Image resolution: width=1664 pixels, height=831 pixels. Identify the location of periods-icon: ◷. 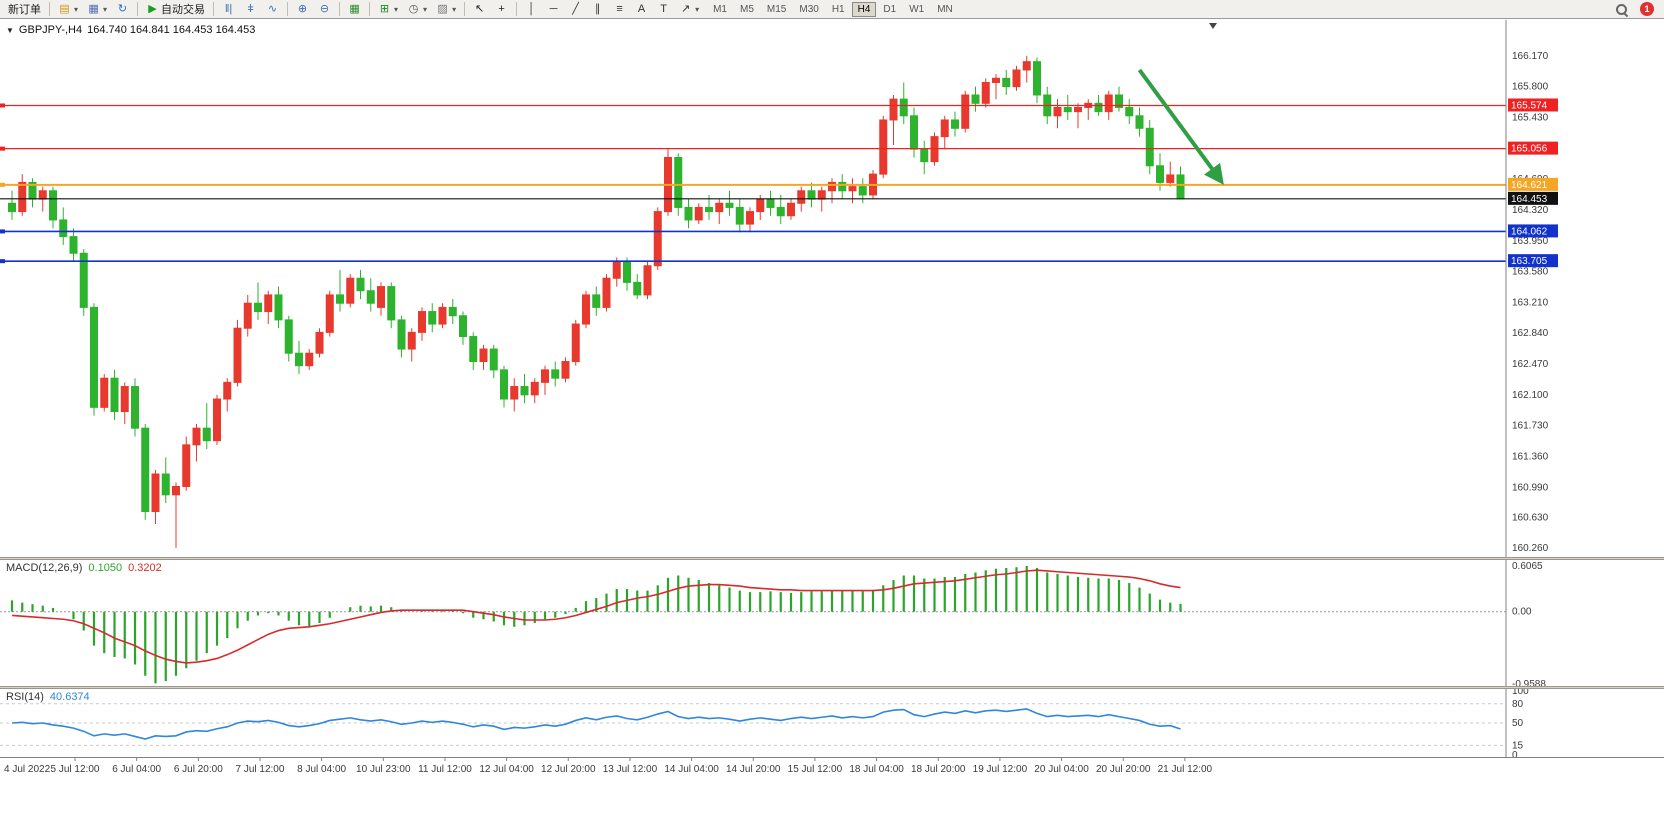
(413, 8).